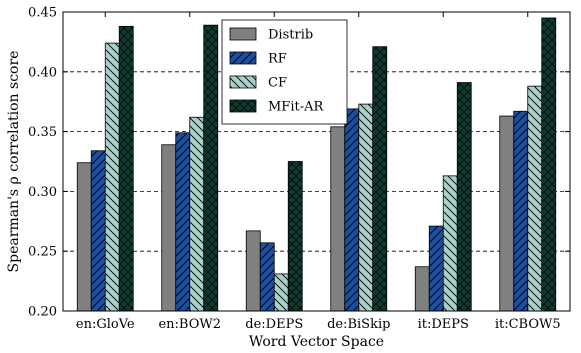 The image size is (581, 353). I want to click on x-tick-label: en:BOW2, so click(189, 324).